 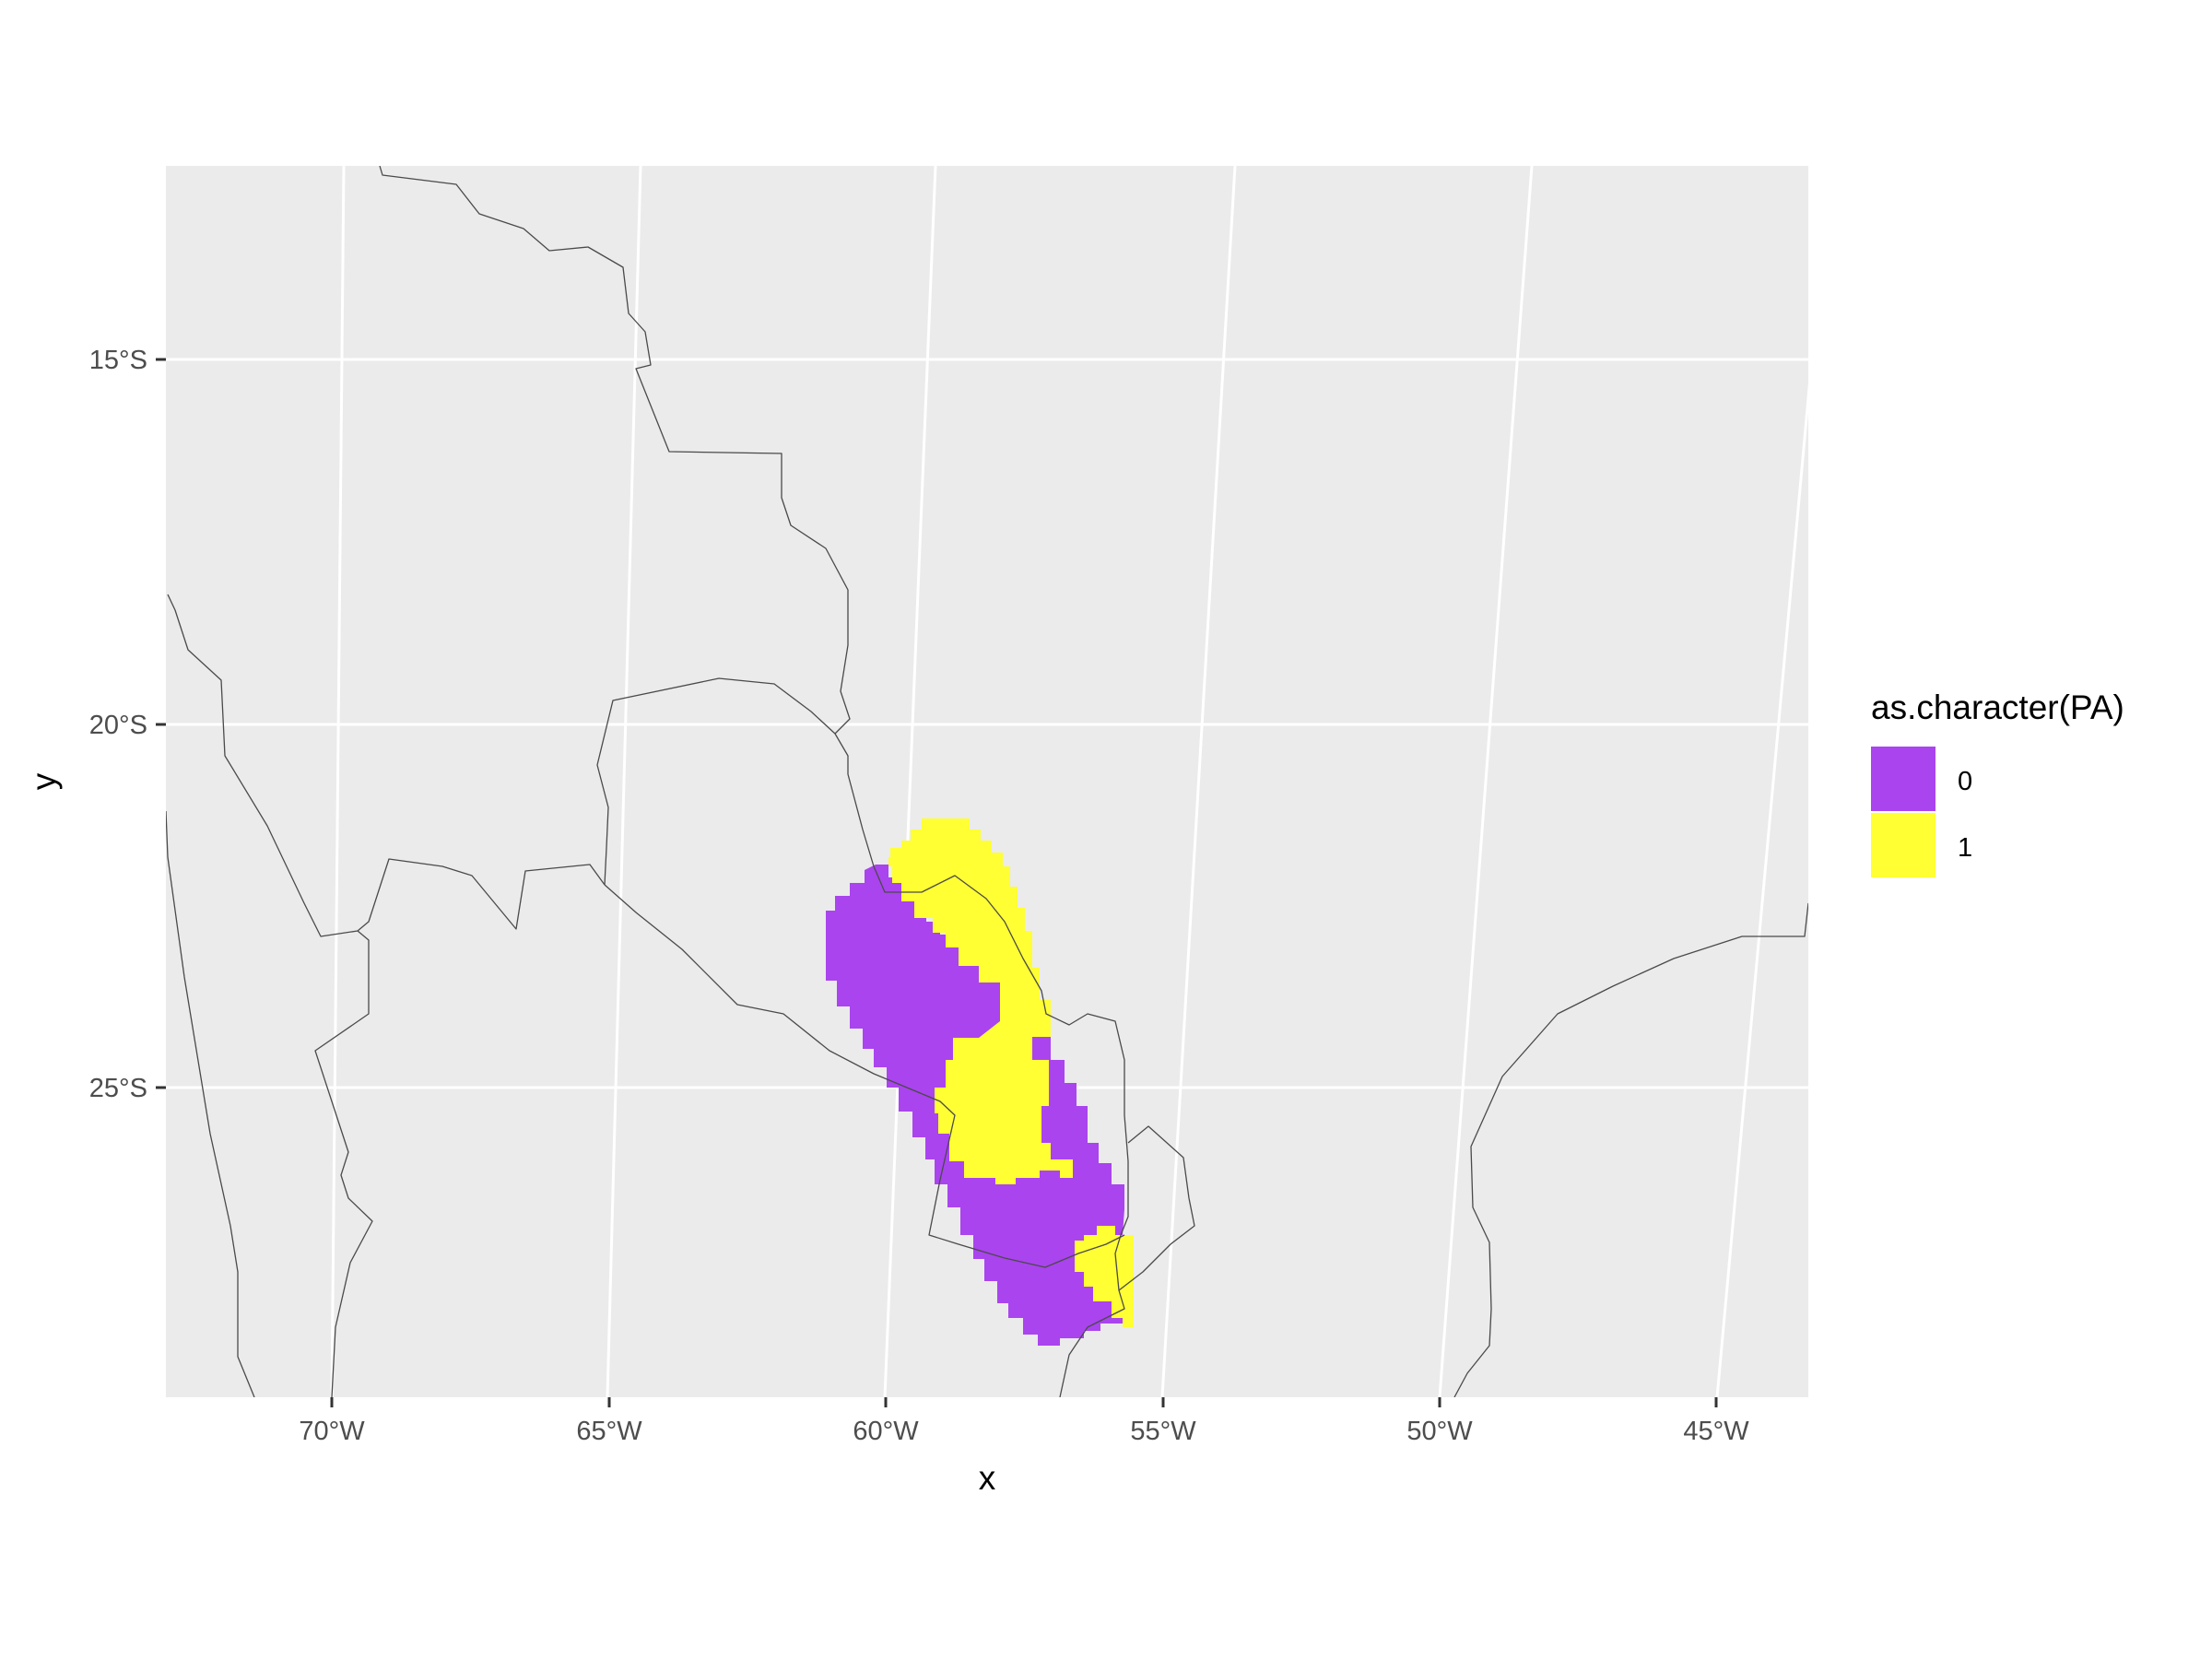 I want to click on border-bolivia-argentina-south, so click(x=343, y=1163).